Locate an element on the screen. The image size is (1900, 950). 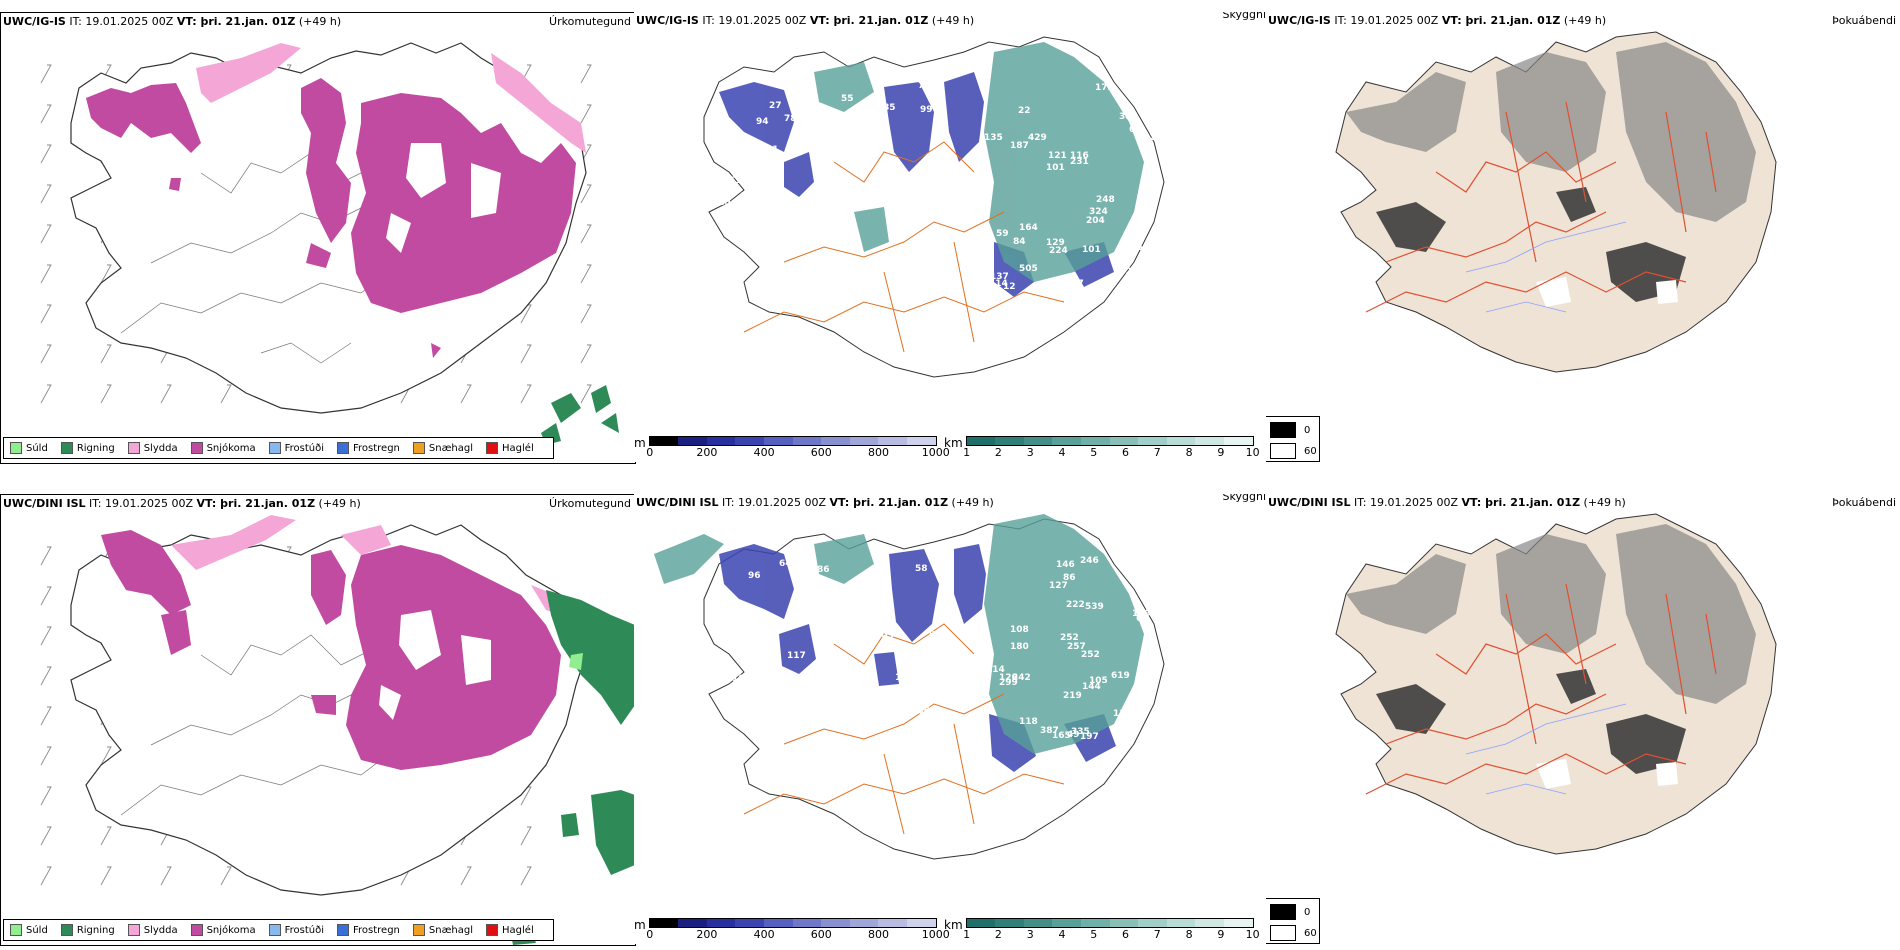
visibility-label: 132 is located at coordinates (1146, 138).